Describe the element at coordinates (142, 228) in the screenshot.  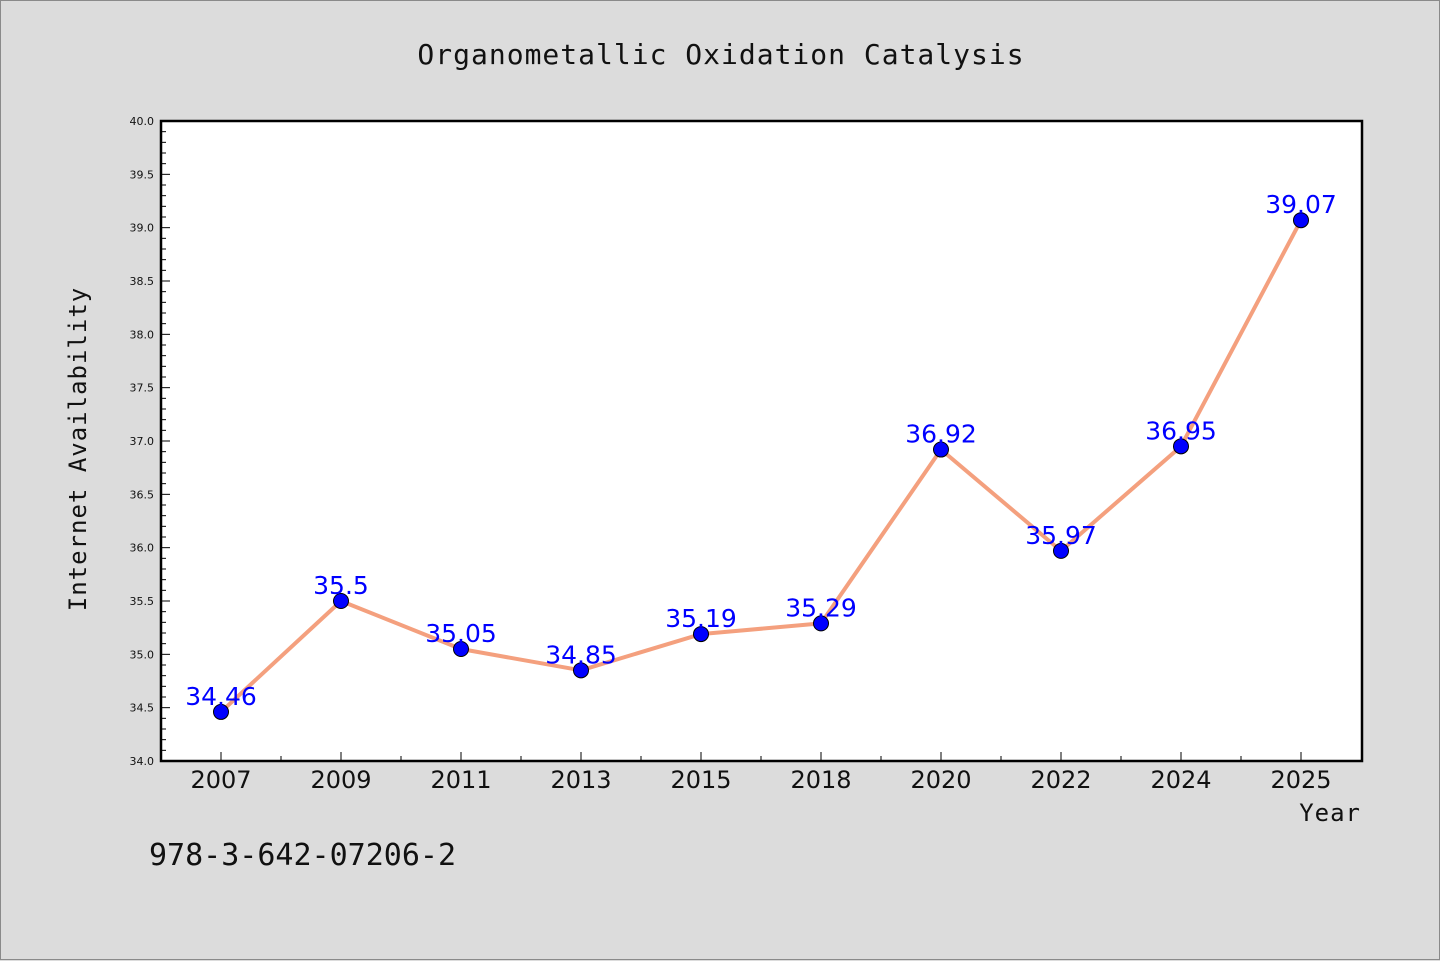
I see `y-tick-label: 39.0` at that location.